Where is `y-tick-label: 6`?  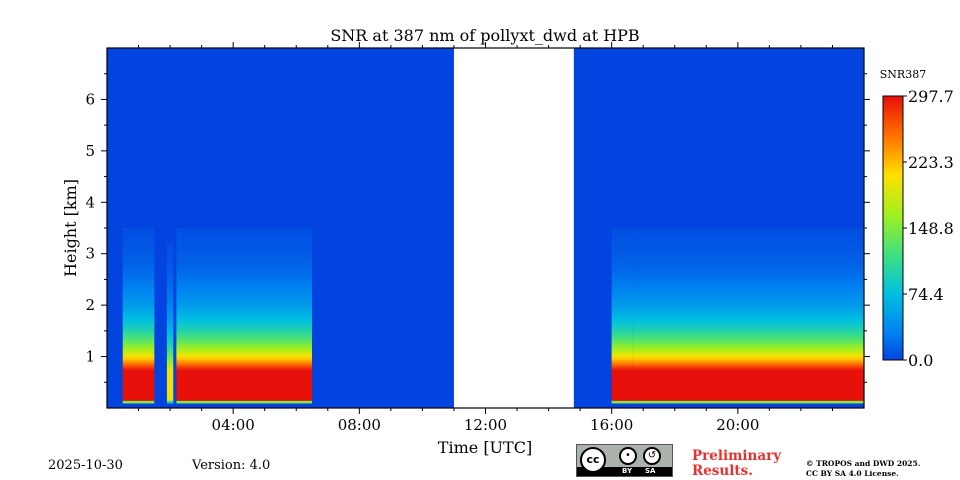 y-tick-label: 6 is located at coordinates (90, 99).